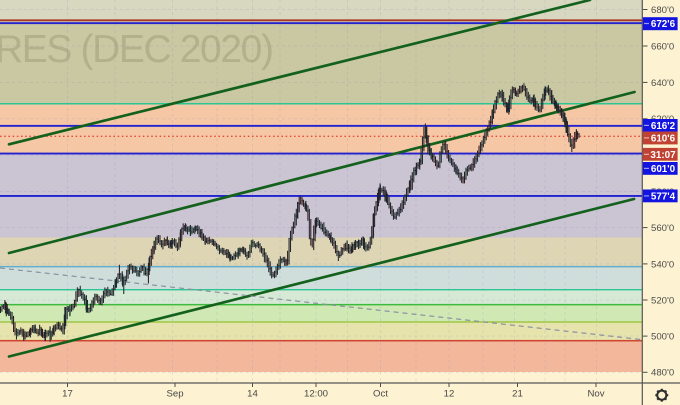 Image resolution: width=680 pixels, height=405 pixels. Describe the element at coordinates (67, 394) in the screenshot. I see `svg-text: 17` at that location.